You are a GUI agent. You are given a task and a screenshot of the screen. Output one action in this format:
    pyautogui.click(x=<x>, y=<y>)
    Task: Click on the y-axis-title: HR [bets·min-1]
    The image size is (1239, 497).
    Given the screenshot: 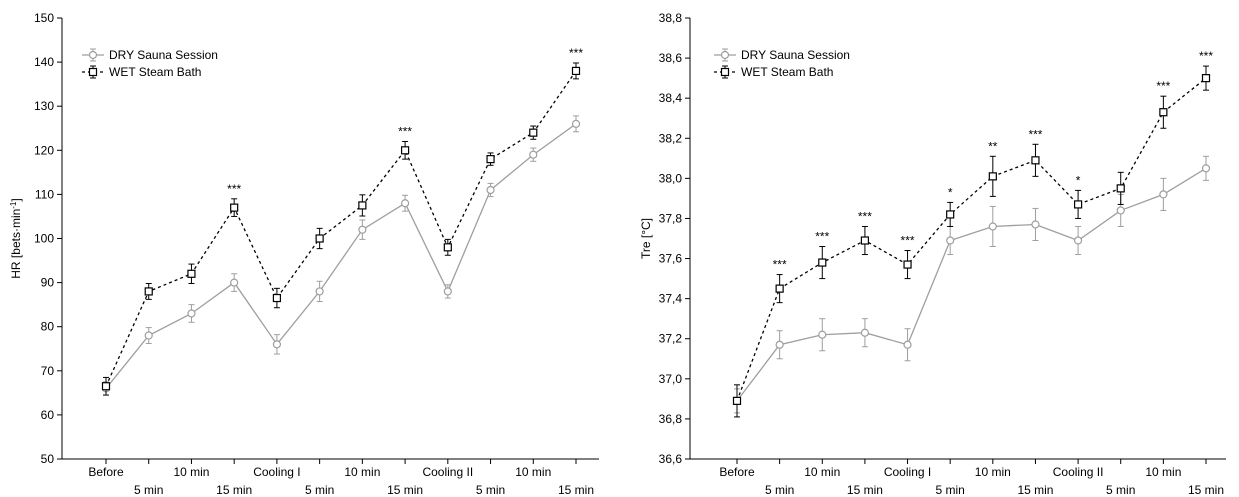 What is the action you would take?
    pyautogui.click(x=16, y=238)
    